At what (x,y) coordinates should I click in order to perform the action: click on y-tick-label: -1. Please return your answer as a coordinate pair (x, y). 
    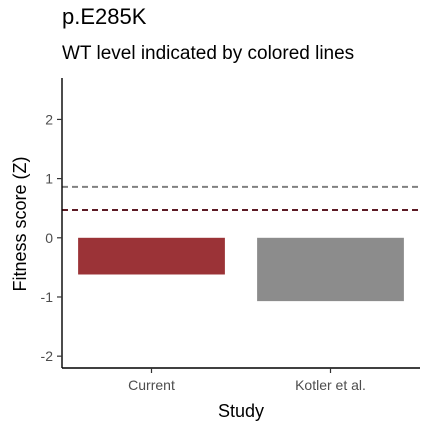
    Looking at the image, I should click on (47, 297).